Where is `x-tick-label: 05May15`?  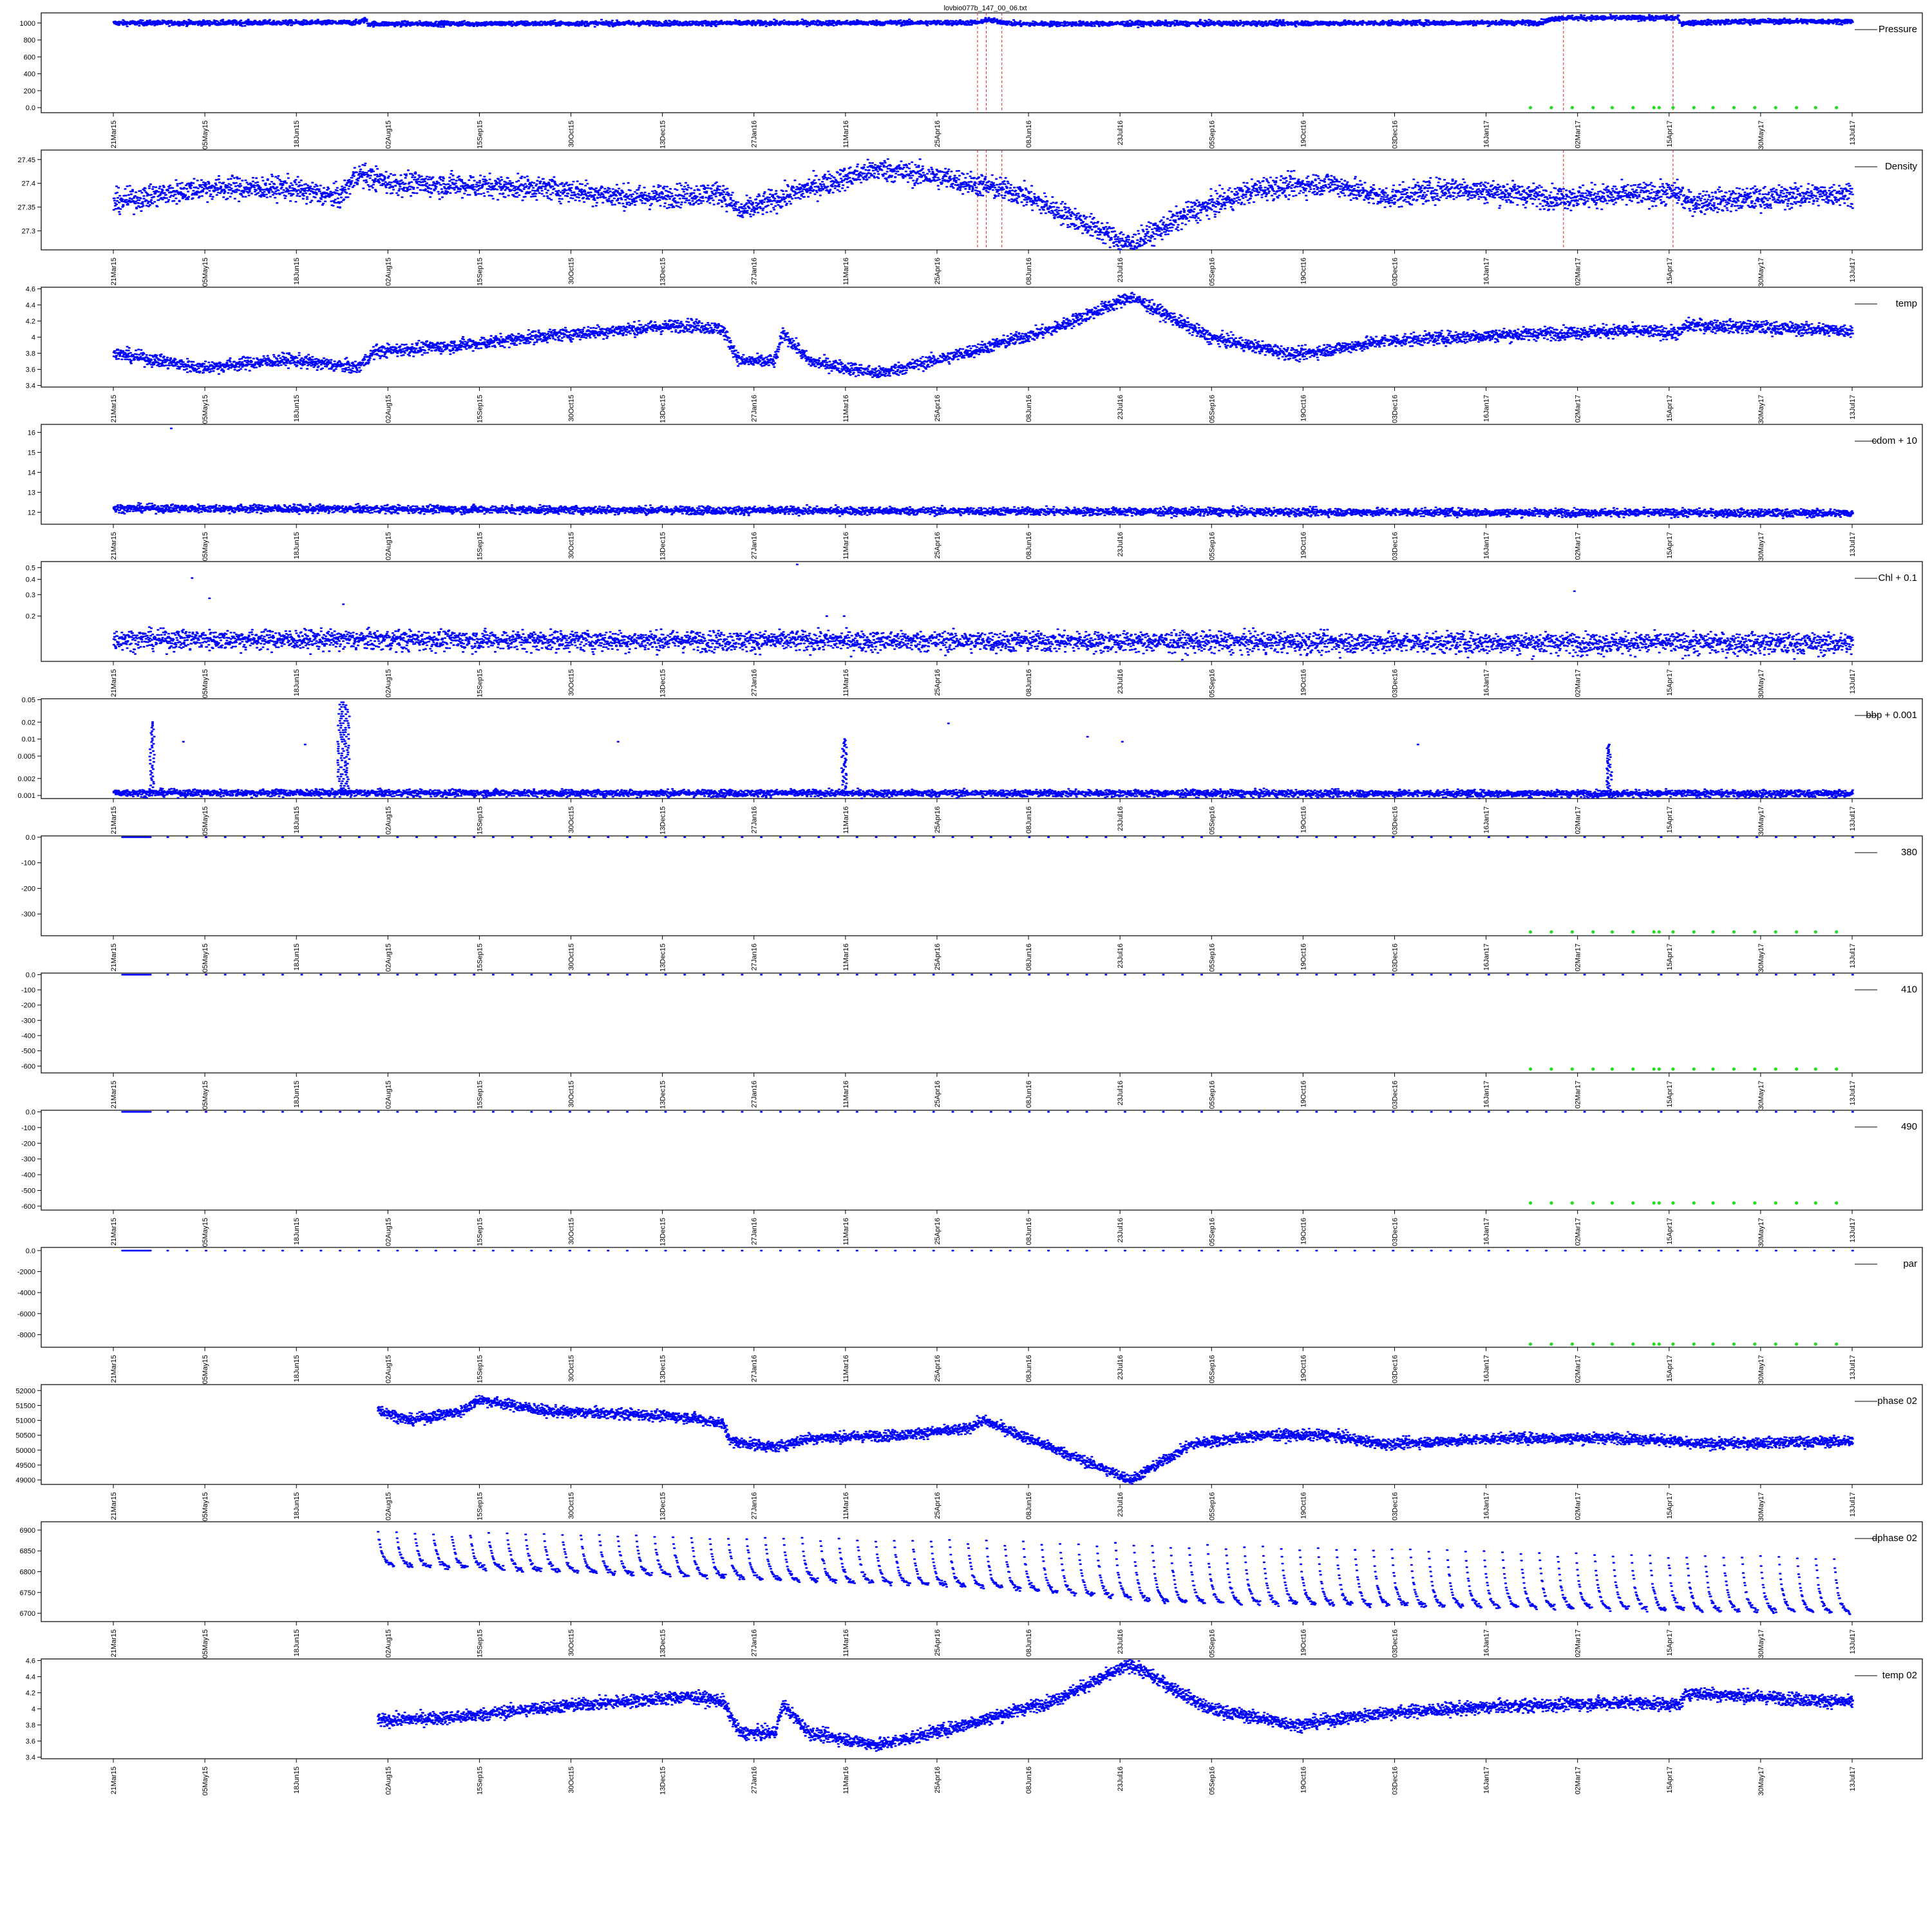
x-tick-label: 05May15 is located at coordinates (206, 272).